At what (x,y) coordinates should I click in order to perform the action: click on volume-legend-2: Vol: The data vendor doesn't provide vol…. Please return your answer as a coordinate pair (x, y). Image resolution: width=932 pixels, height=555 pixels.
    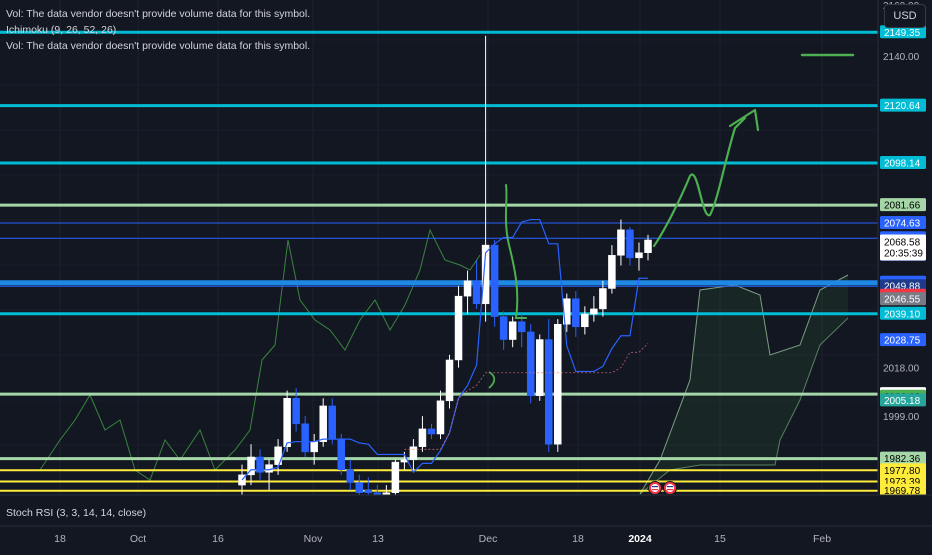
    Looking at the image, I should click on (158, 46).